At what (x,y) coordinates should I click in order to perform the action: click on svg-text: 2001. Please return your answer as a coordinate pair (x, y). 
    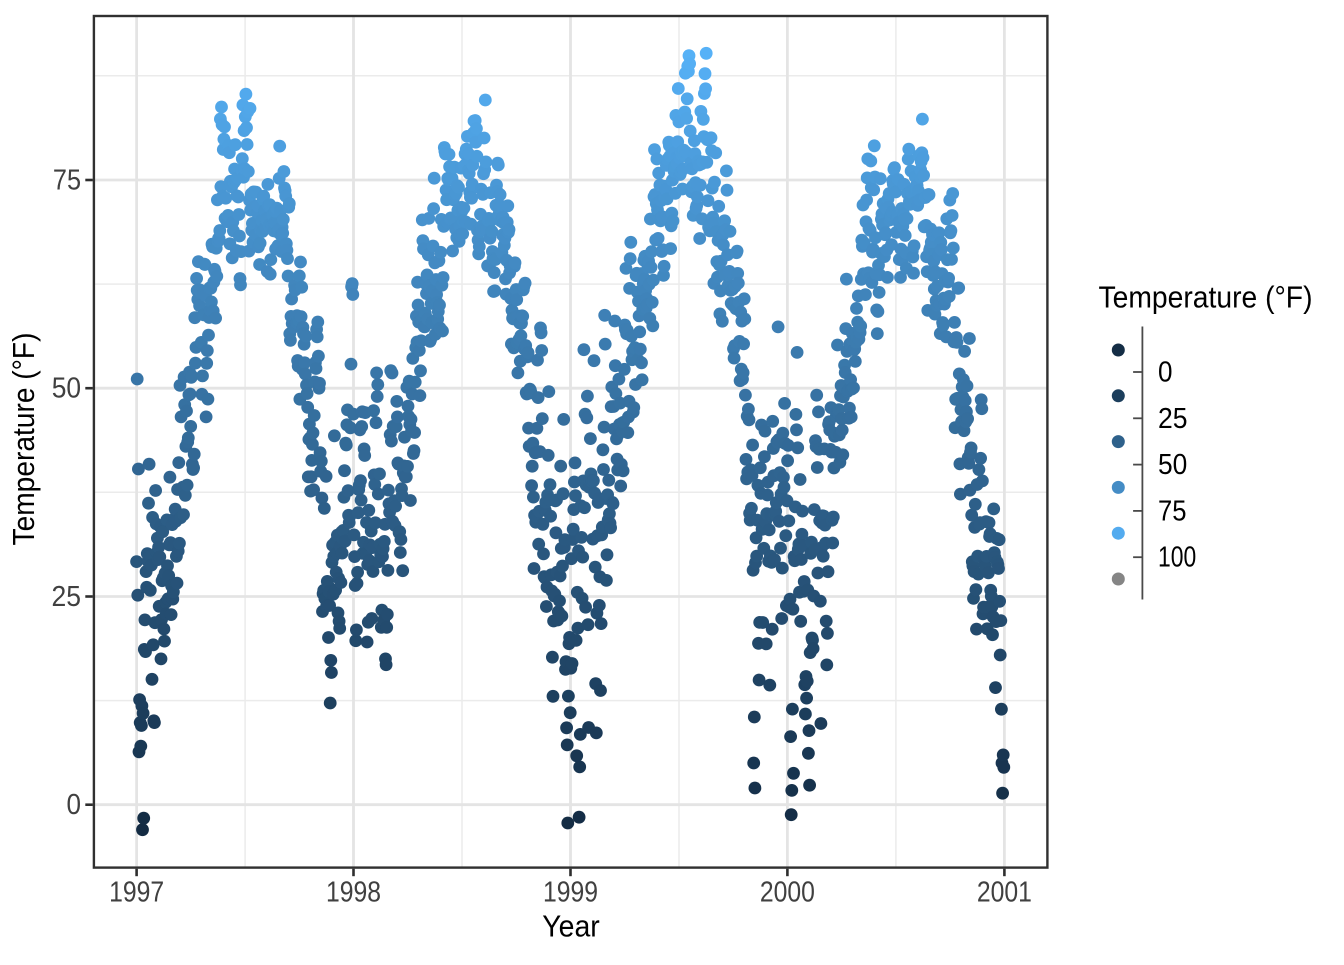
    Looking at the image, I should click on (1004, 892).